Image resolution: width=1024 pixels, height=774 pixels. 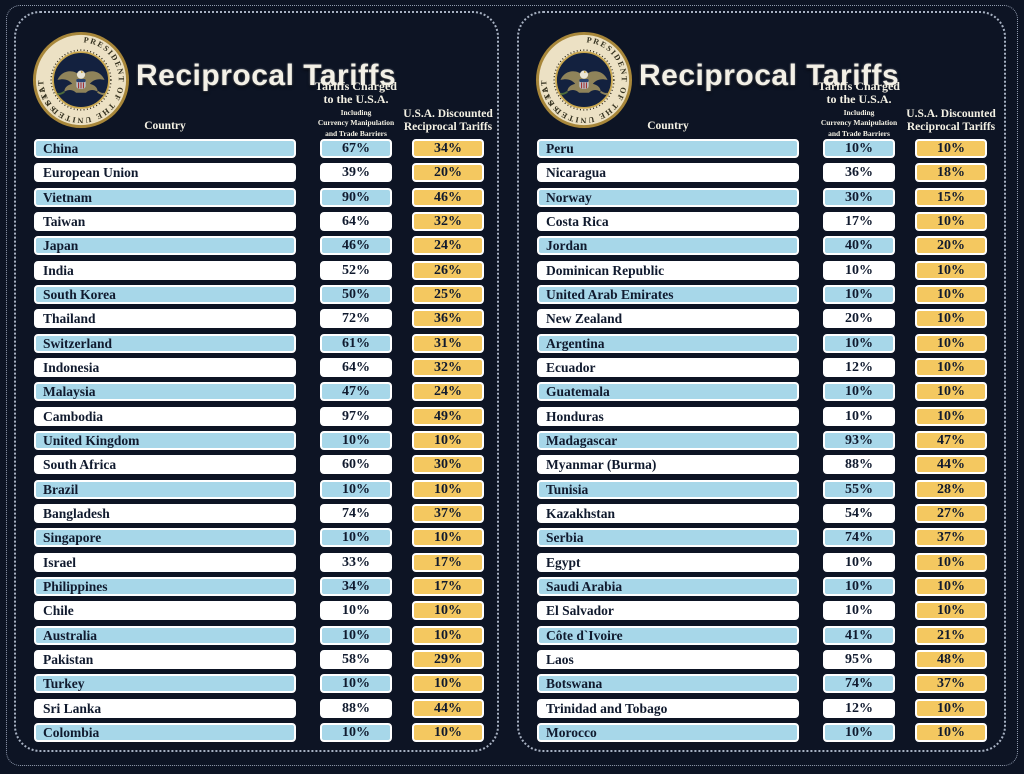 What do you see at coordinates (356, 148) in the screenshot?
I see `charged-cell: 67%` at bounding box center [356, 148].